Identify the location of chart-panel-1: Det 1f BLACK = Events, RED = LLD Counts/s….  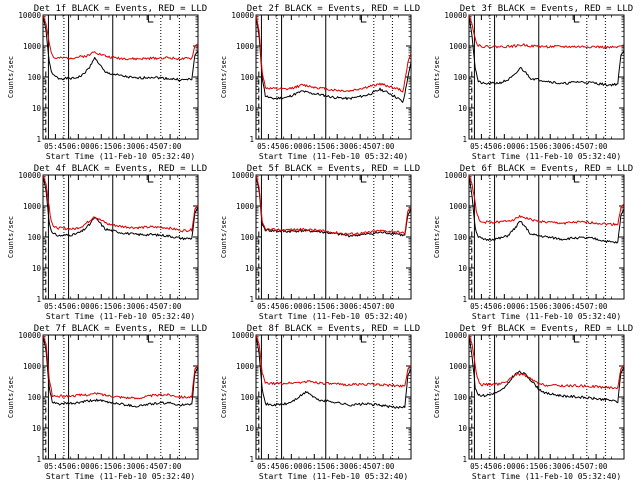
(107, 82).